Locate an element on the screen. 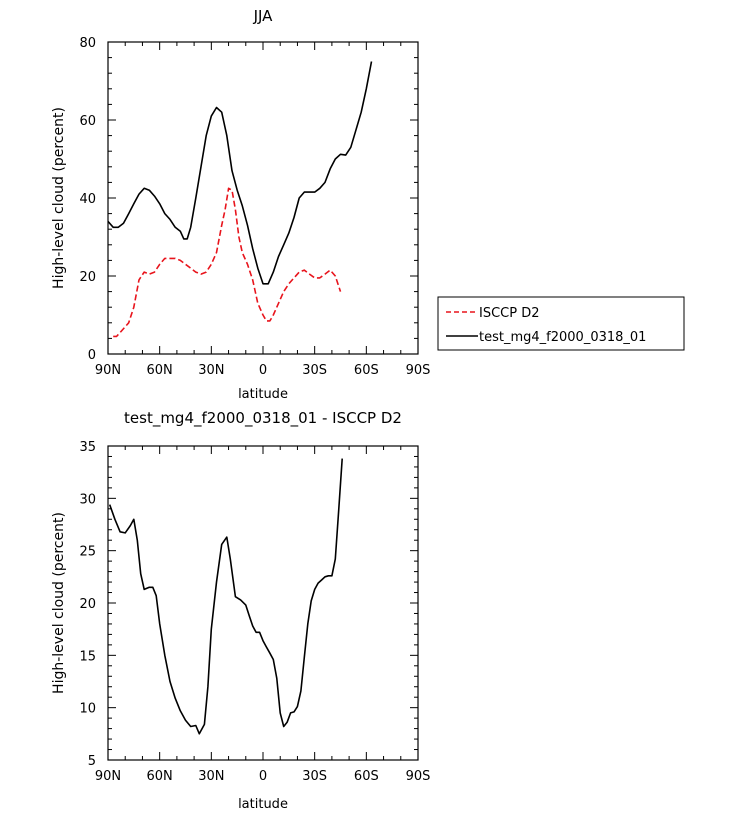  top-chart-title: JJA is located at coordinates (263, 16).